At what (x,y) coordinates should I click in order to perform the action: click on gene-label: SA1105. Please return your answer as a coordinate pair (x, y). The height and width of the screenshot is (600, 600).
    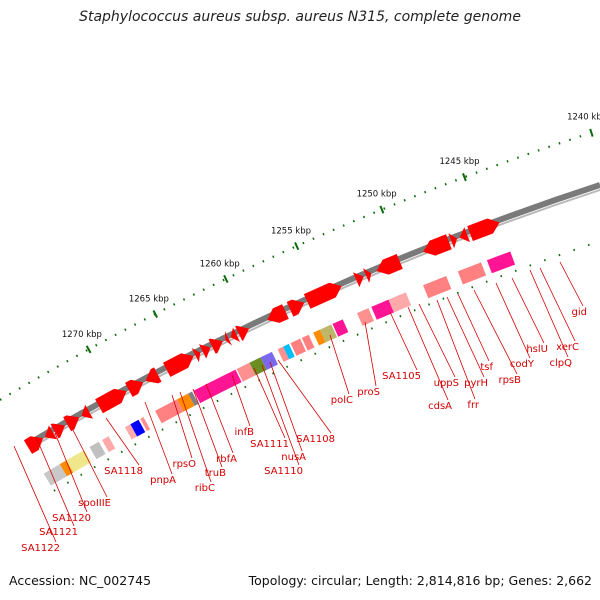
    Looking at the image, I should click on (401, 376).